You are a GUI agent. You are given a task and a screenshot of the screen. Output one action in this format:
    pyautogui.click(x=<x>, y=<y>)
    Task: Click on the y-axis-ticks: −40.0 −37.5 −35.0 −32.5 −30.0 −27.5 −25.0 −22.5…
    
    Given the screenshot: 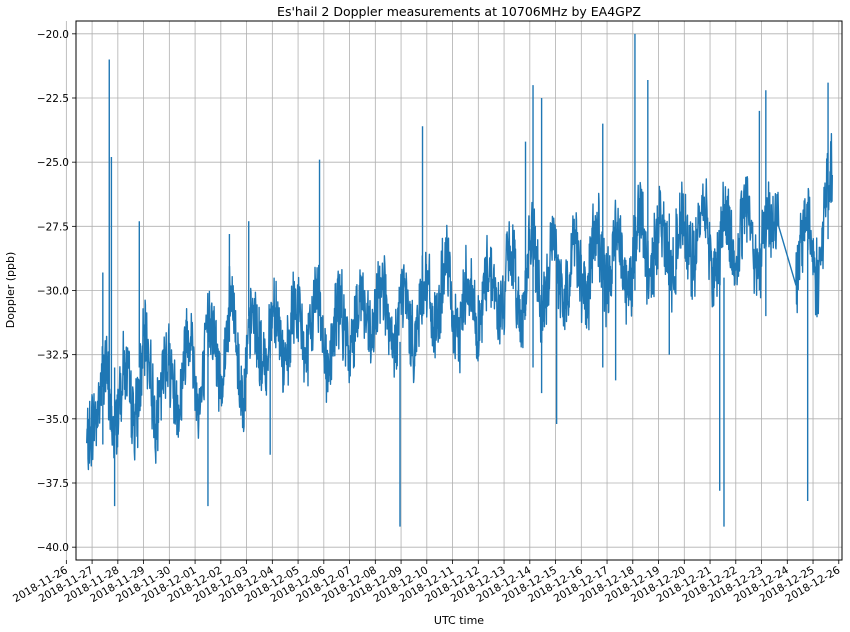 What is the action you would take?
    pyautogui.click(x=56, y=291)
    